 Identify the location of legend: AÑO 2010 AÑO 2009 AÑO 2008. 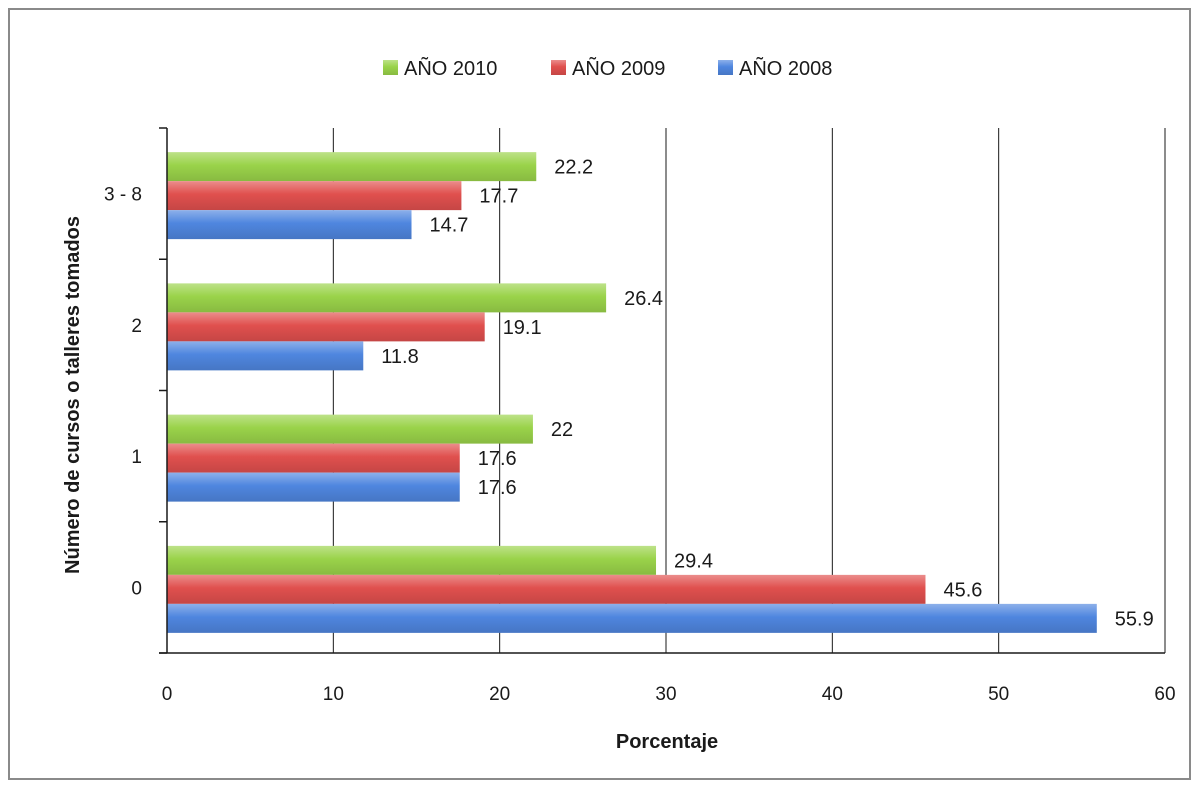
(607, 68).